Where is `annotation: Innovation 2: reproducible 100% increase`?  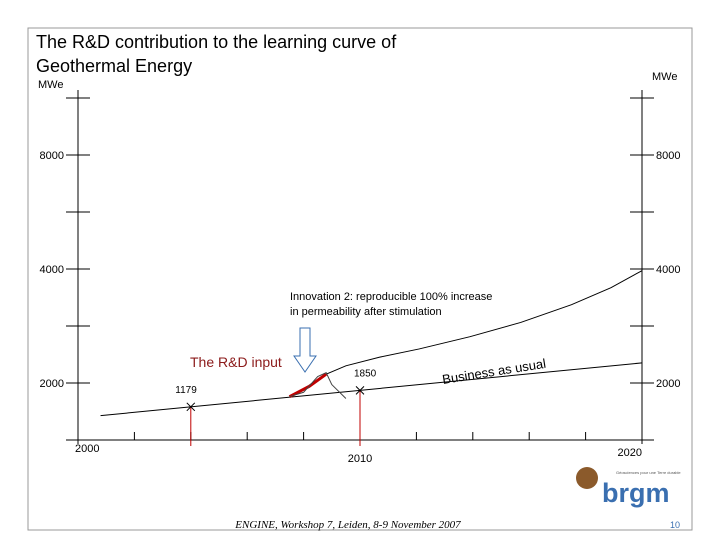 annotation: Innovation 2: reproducible 100% increase is located at coordinates (391, 297).